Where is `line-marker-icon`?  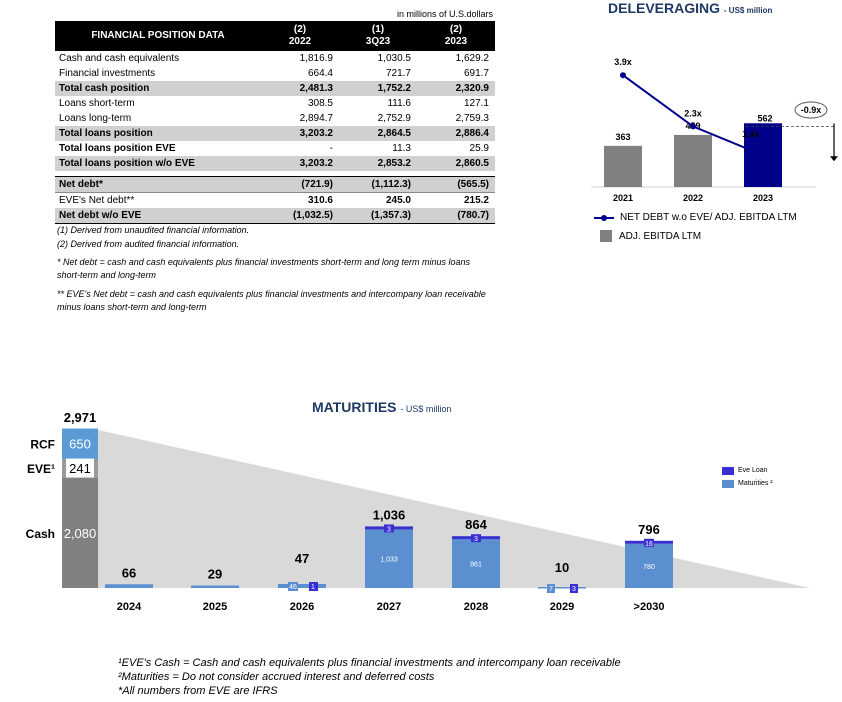 line-marker-icon is located at coordinates (604, 217).